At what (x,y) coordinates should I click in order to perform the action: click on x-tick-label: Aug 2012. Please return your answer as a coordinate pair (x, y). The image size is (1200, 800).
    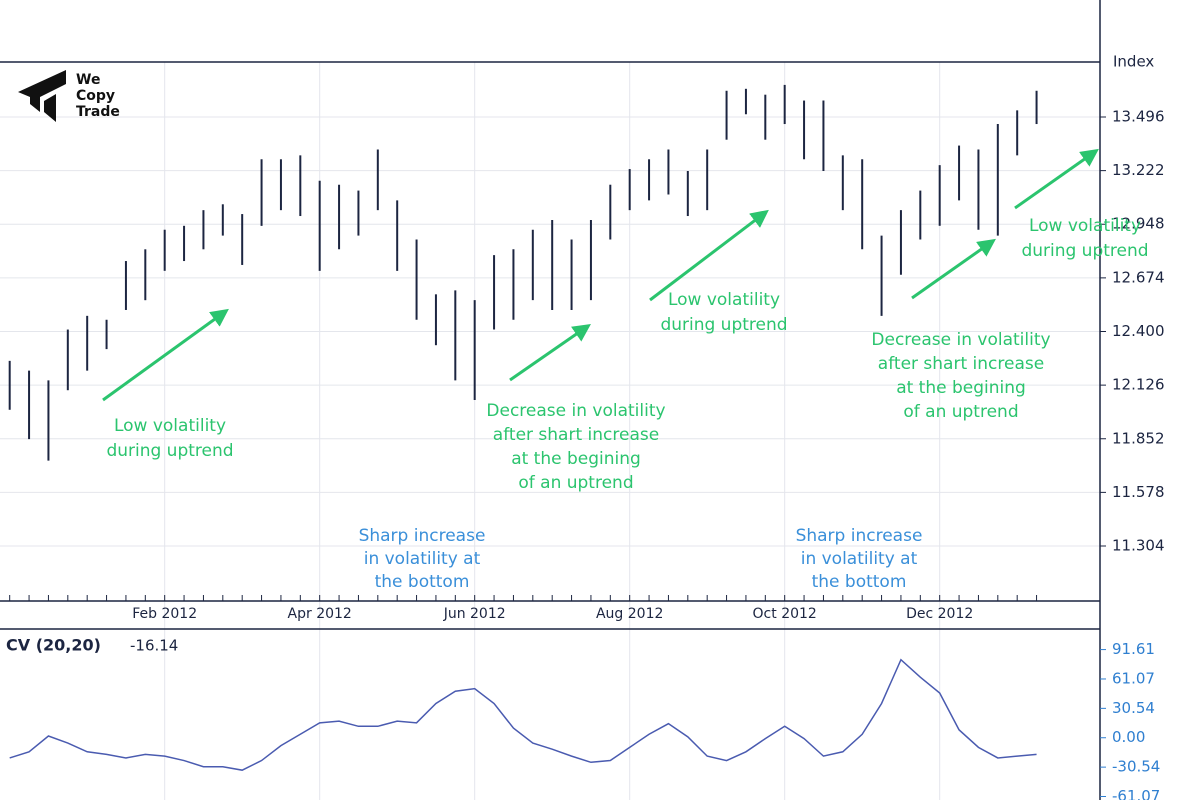
    Looking at the image, I should click on (629, 614).